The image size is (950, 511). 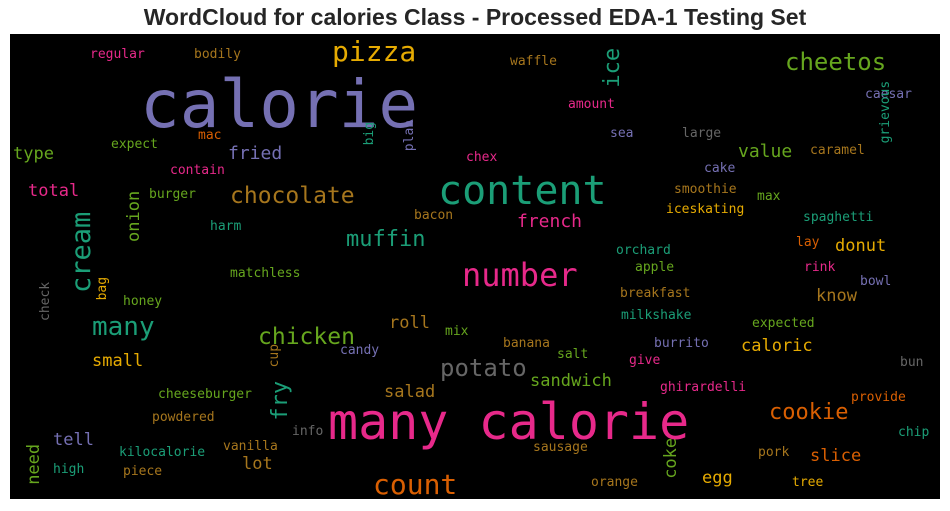 I want to click on word-sandwich: sandwich, so click(x=571, y=381).